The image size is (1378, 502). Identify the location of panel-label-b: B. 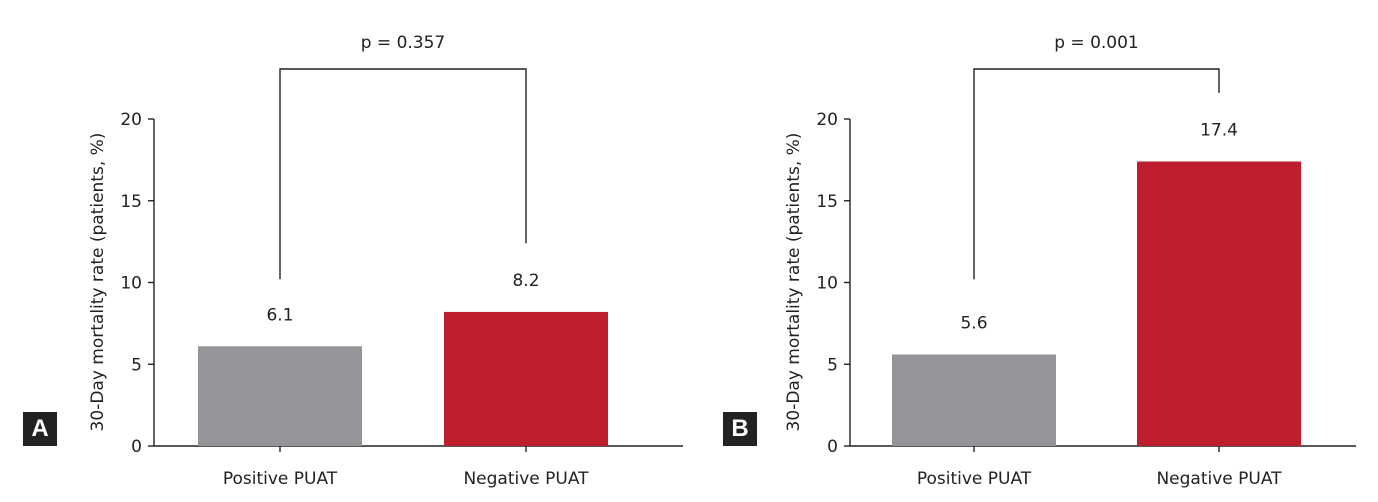
(740, 429).